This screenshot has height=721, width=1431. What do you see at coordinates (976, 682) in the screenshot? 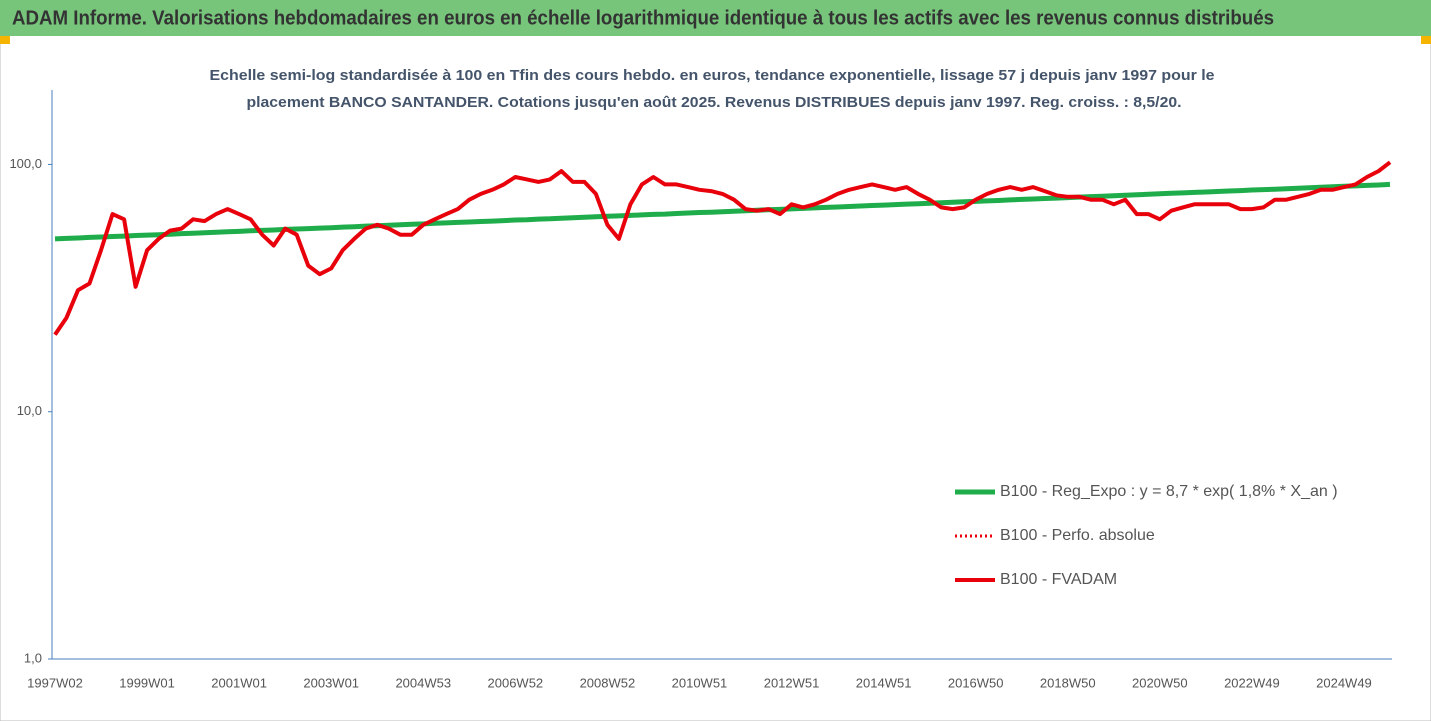
I see `x-tick-label: 2016W50` at bounding box center [976, 682].